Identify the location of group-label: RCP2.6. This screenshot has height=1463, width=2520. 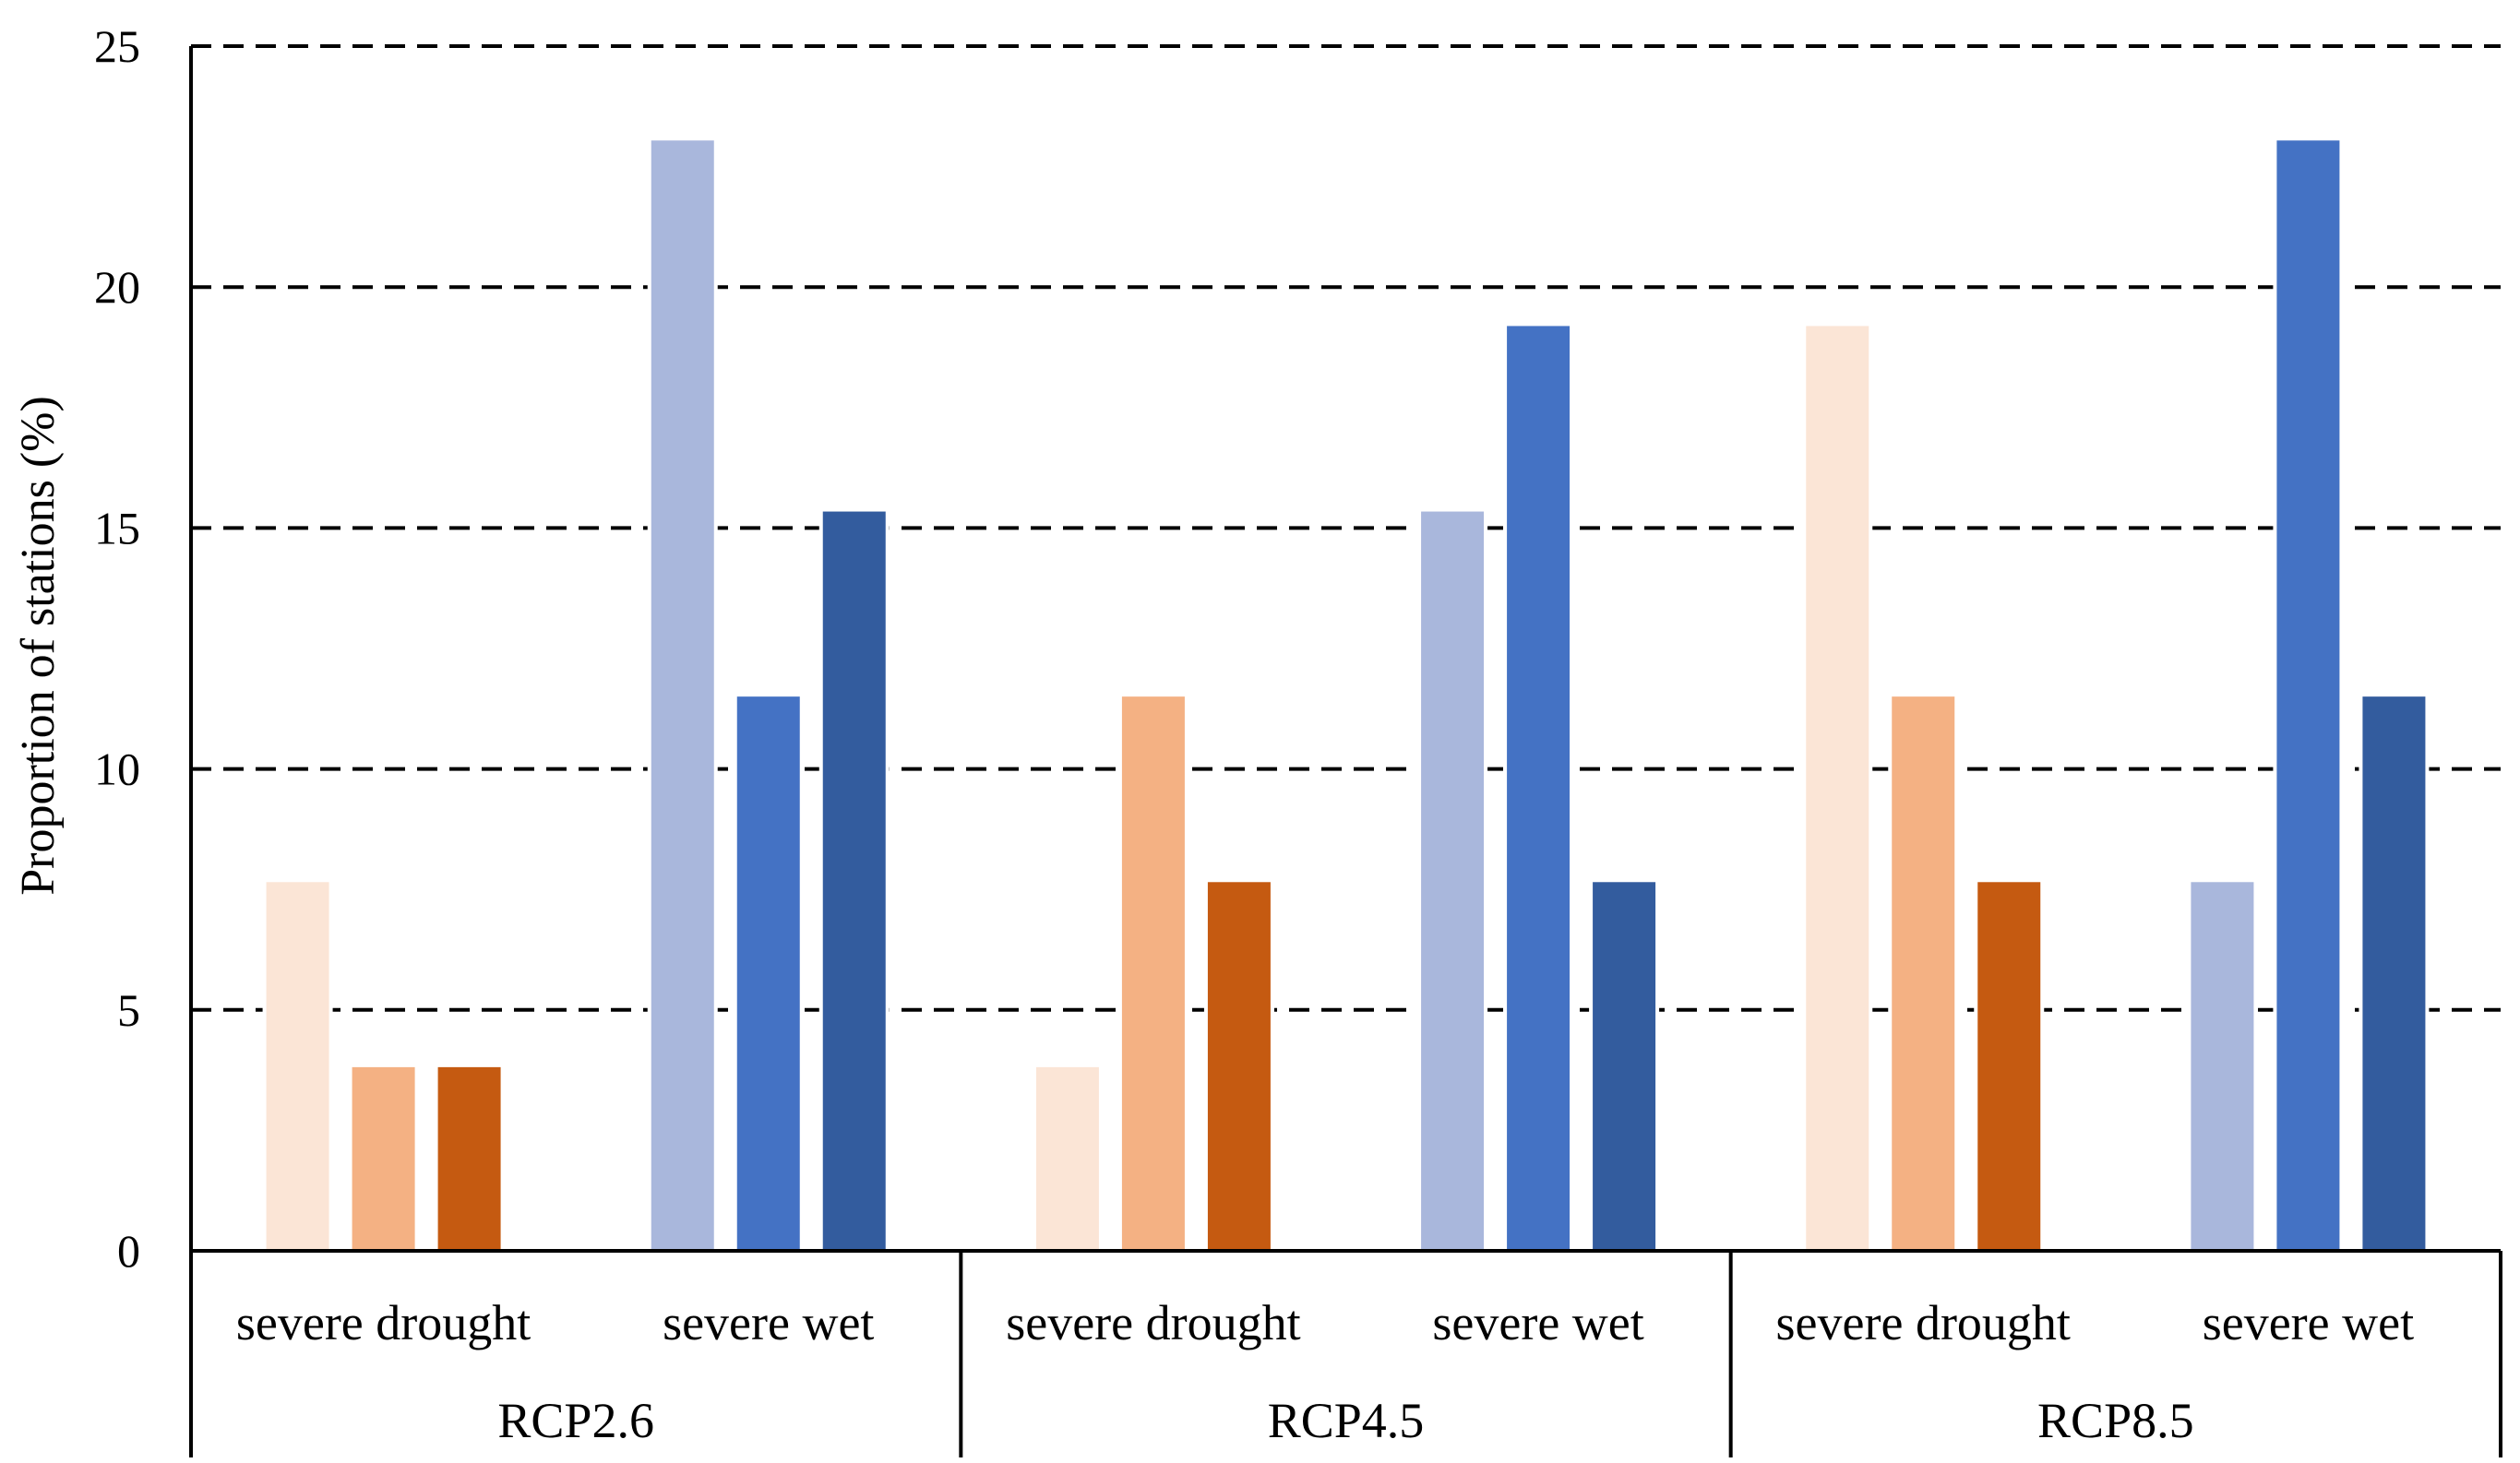
(575, 1420).